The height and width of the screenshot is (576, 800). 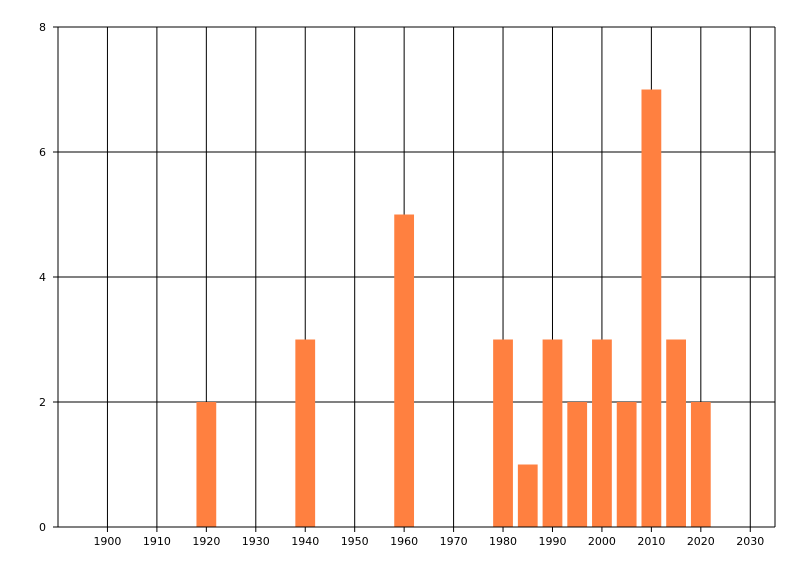 What do you see at coordinates (602, 541) in the screenshot?
I see `x-tick-label: 2000` at bounding box center [602, 541].